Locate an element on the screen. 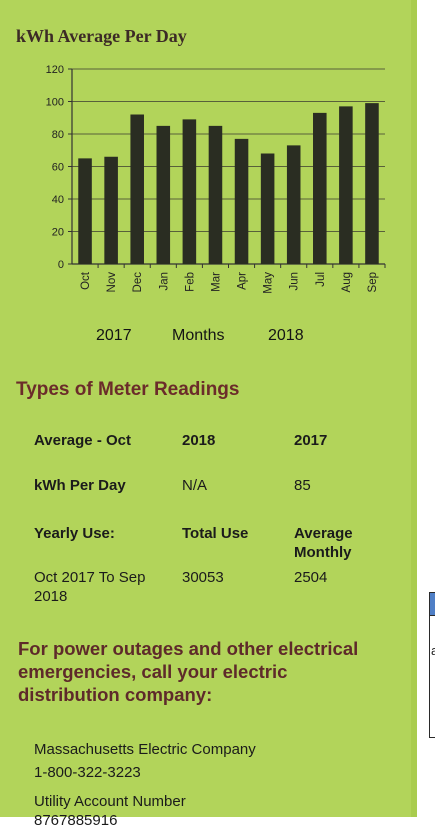  bar-sep is located at coordinates (372, 183).